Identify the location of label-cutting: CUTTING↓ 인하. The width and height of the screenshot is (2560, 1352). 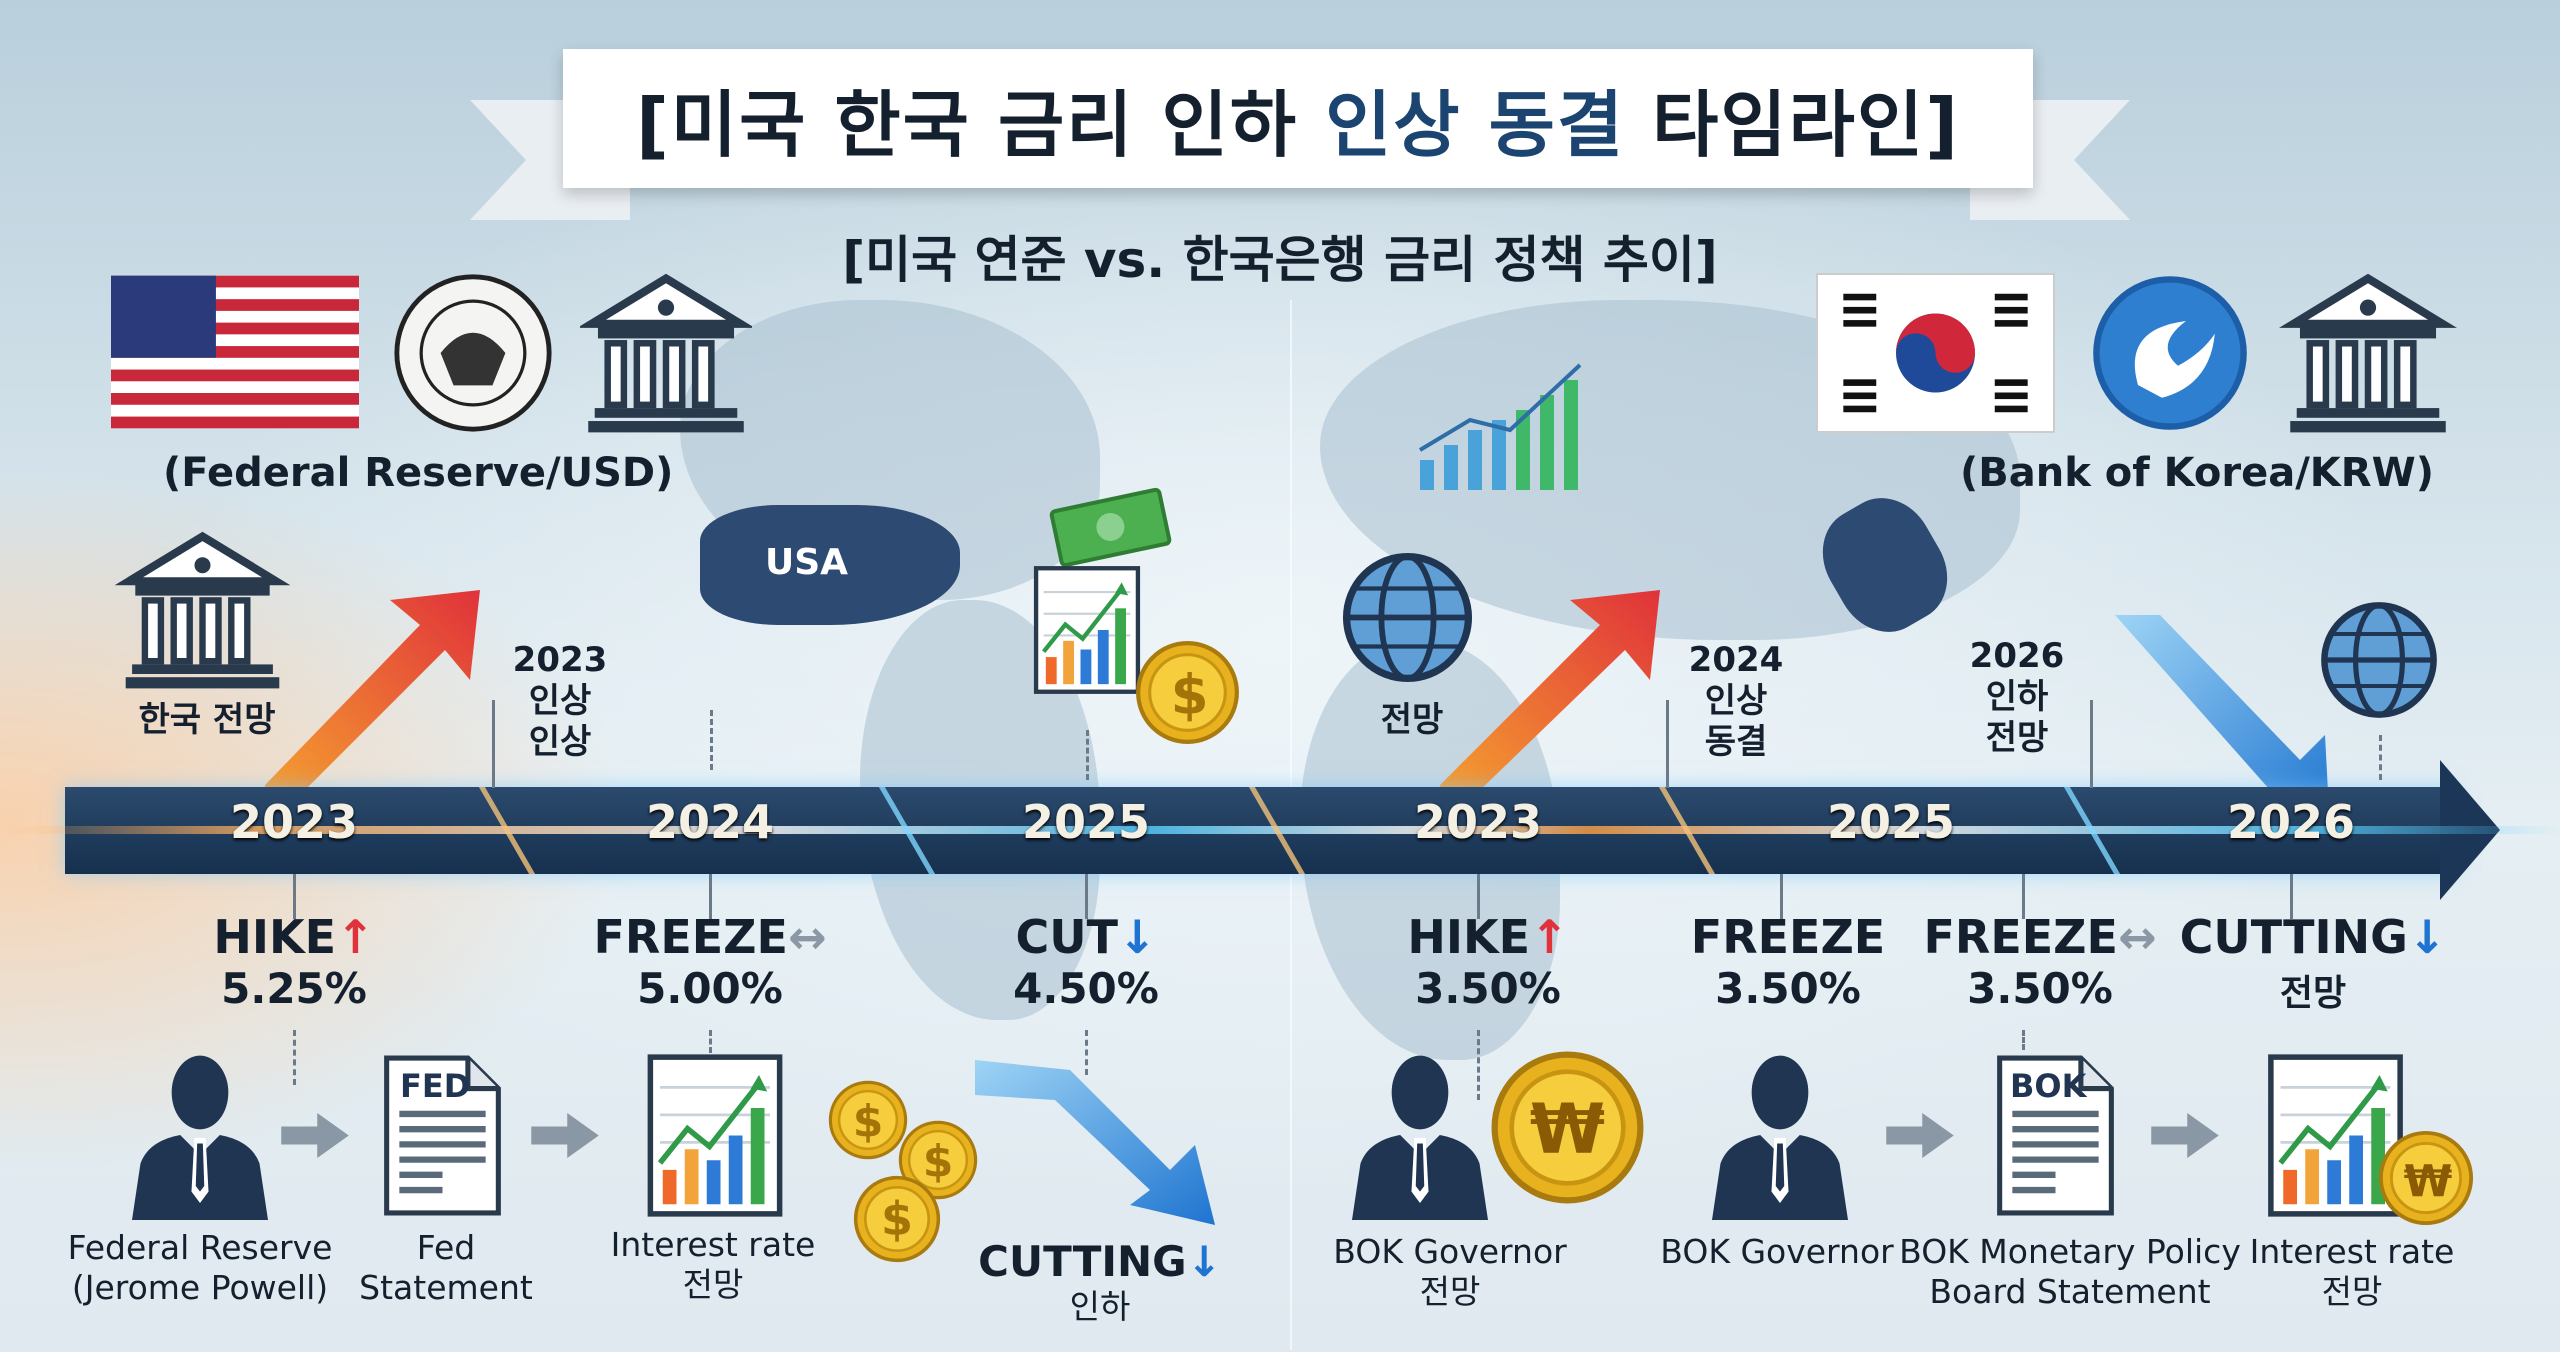
(1100, 1282).